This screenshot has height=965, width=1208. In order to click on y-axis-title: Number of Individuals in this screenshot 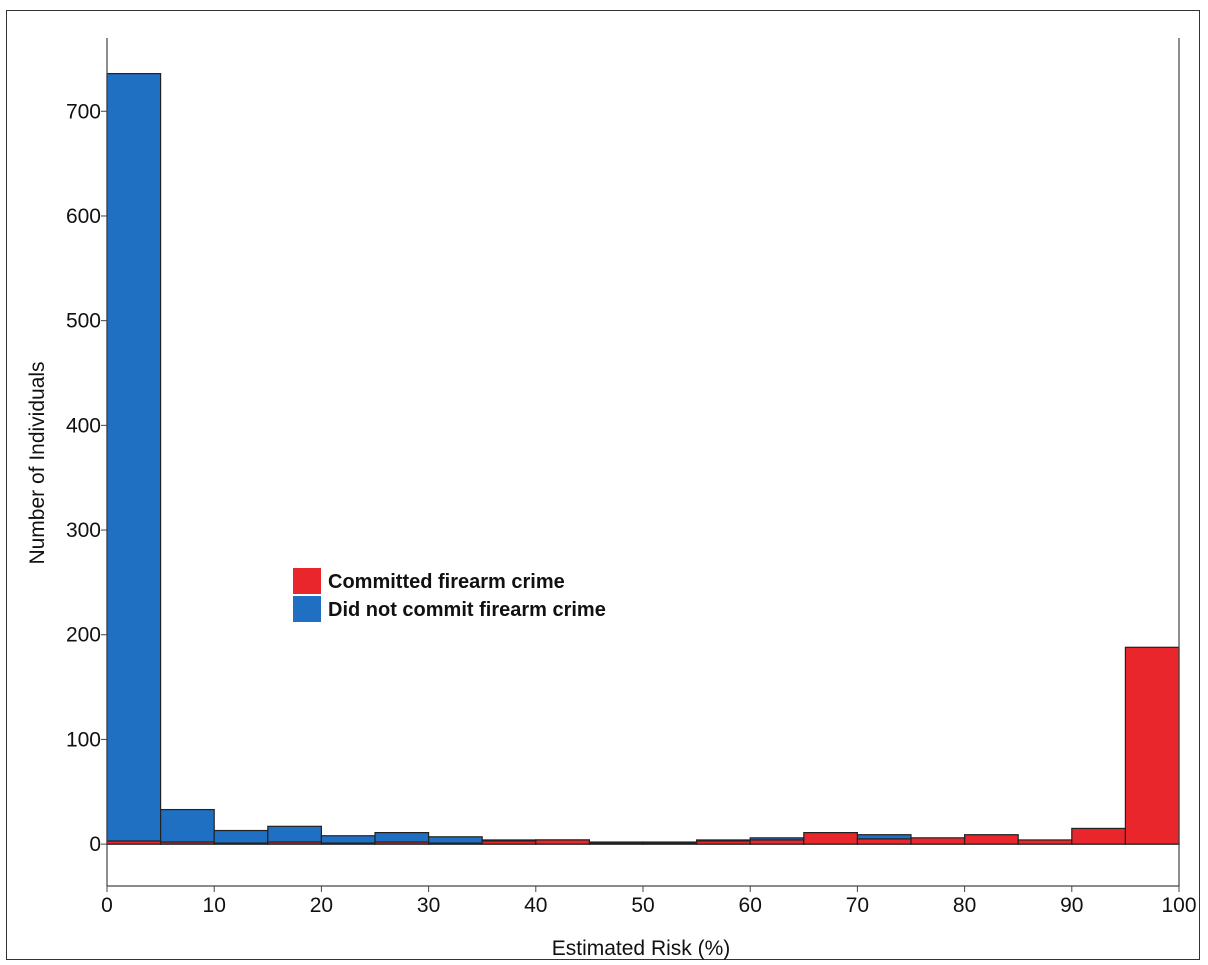, I will do `click(37, 462)`.